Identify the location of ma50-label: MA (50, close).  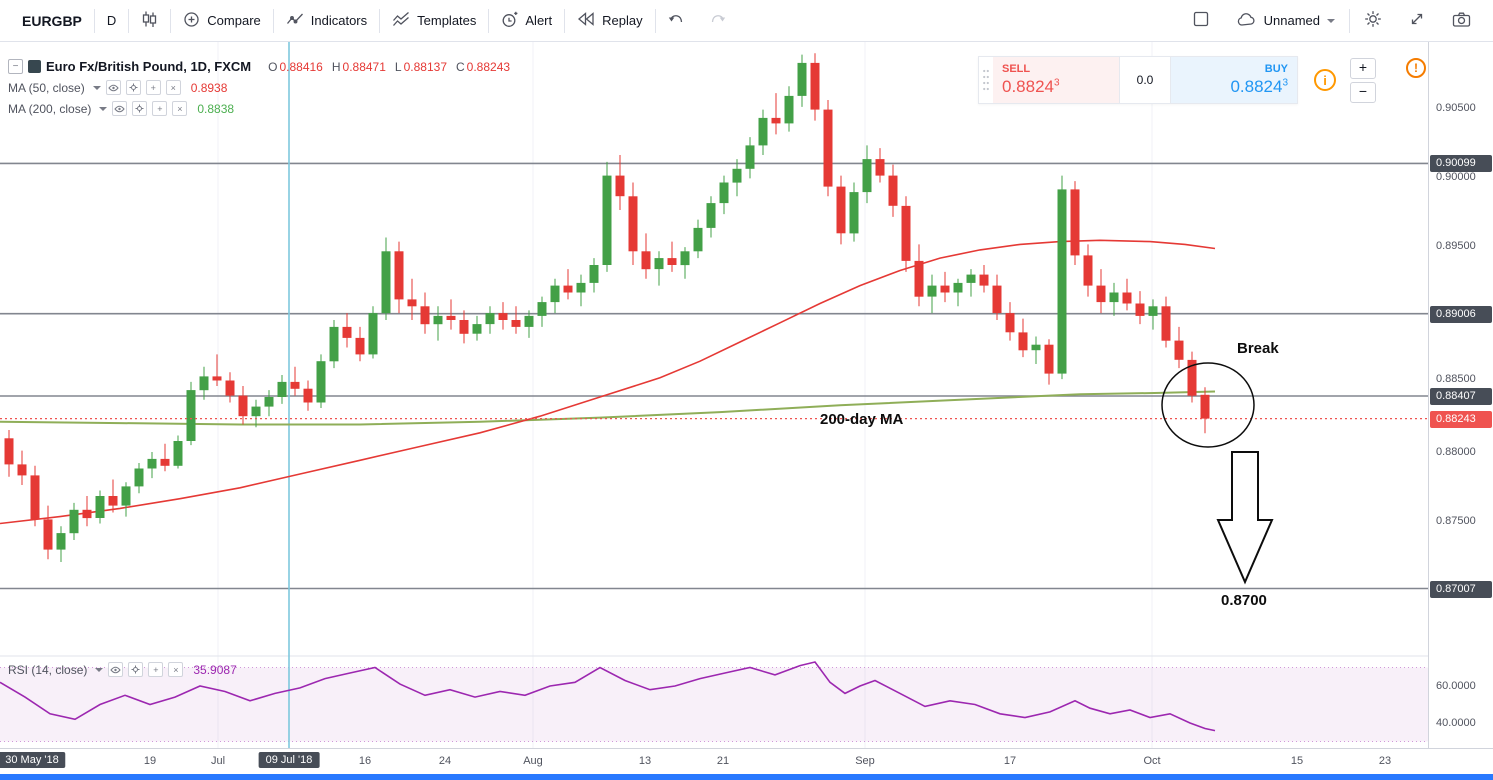
(46, 87).